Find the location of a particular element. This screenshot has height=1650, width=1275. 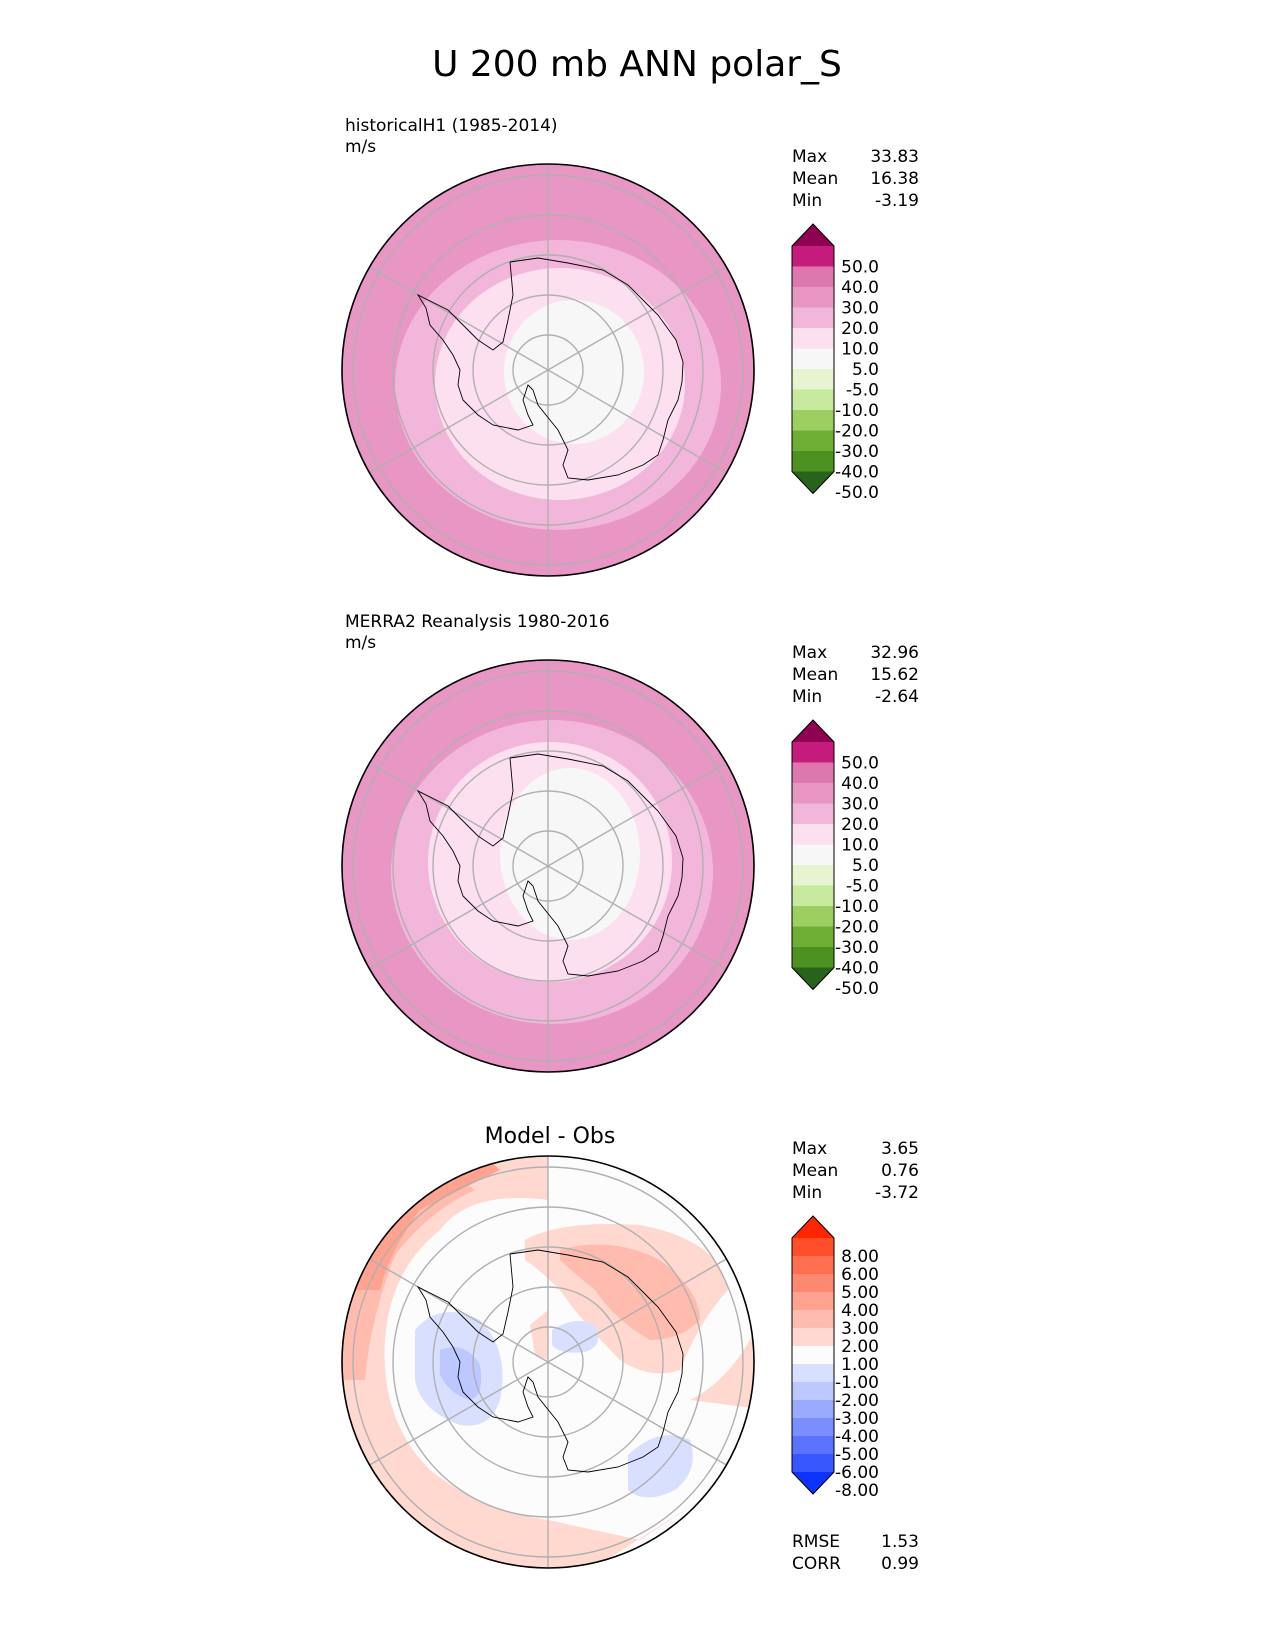

colorbar-outline is located at coordinates (813, 1355).